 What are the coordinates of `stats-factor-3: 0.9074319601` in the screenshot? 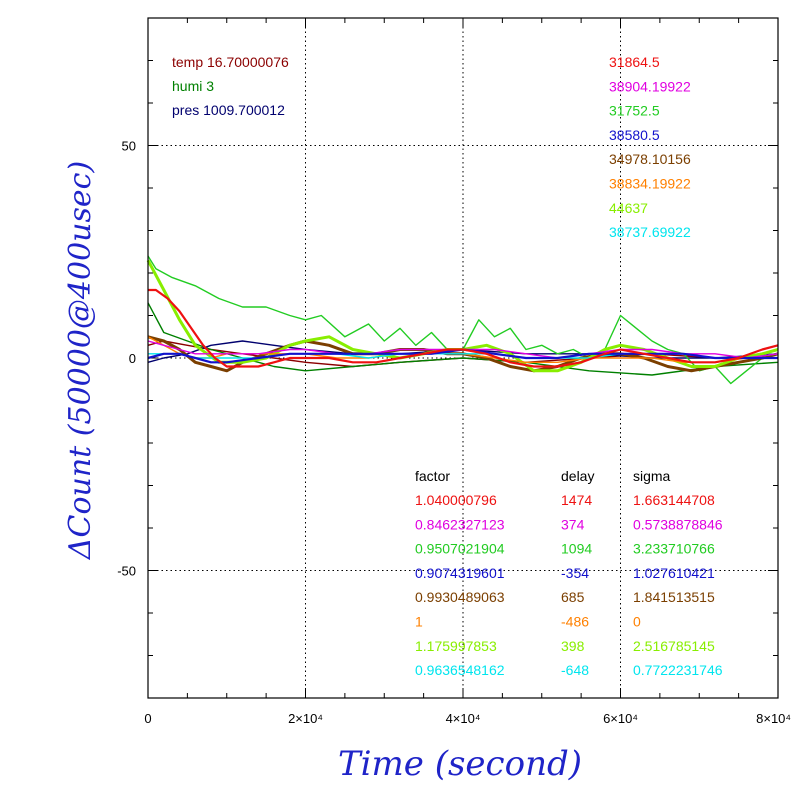 It's located at (460, 573).